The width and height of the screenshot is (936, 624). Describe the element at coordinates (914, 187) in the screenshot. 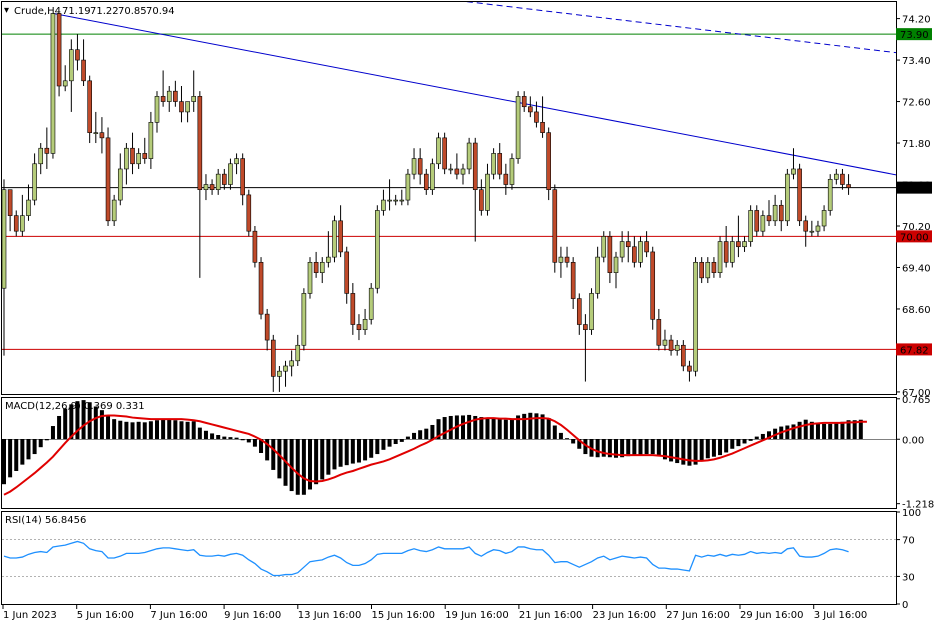

I see `level-badge-current` at that location.